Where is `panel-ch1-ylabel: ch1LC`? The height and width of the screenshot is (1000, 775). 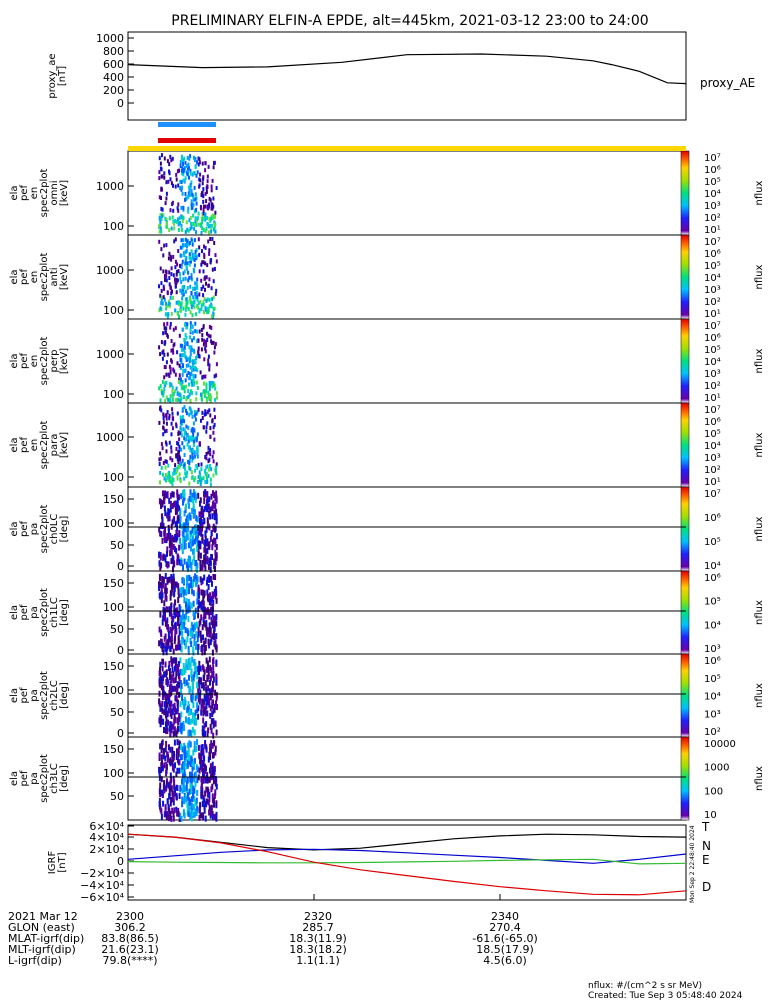
panel-ch1-ylabel: ch1LC is located at coordinates (54, 612).